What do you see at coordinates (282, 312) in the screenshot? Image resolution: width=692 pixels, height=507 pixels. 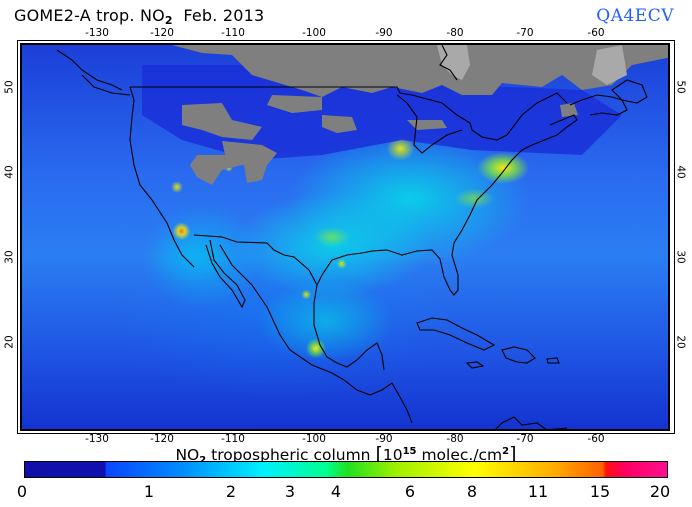 I see `mexico-pacific-coast` at bounding box center [282, 312].